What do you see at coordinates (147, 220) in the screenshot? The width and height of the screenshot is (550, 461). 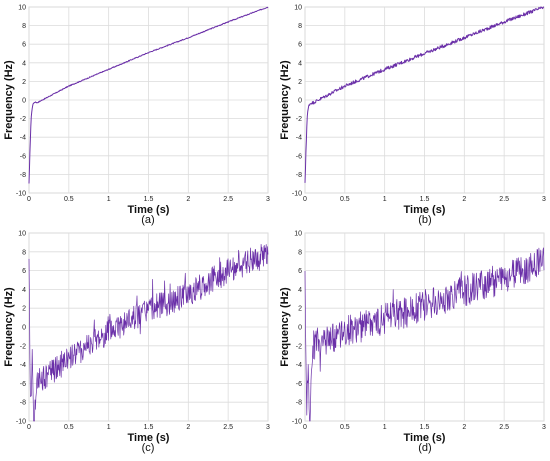 I see `panel-caption: (a)` at bounding box center [147, 220].